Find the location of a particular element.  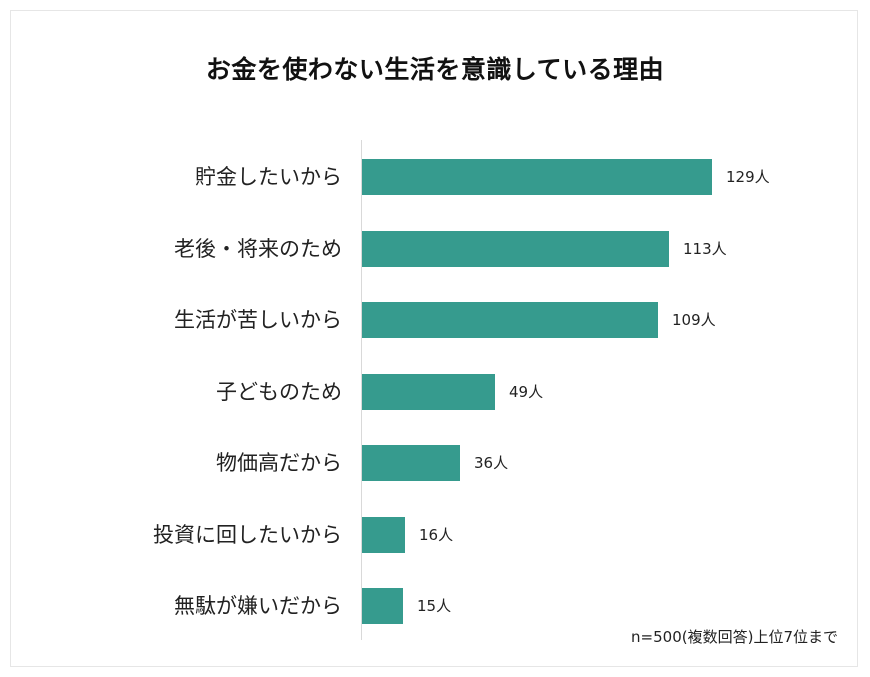

bar-row: 子どものため 49人 is located at coordinates (435, 391).